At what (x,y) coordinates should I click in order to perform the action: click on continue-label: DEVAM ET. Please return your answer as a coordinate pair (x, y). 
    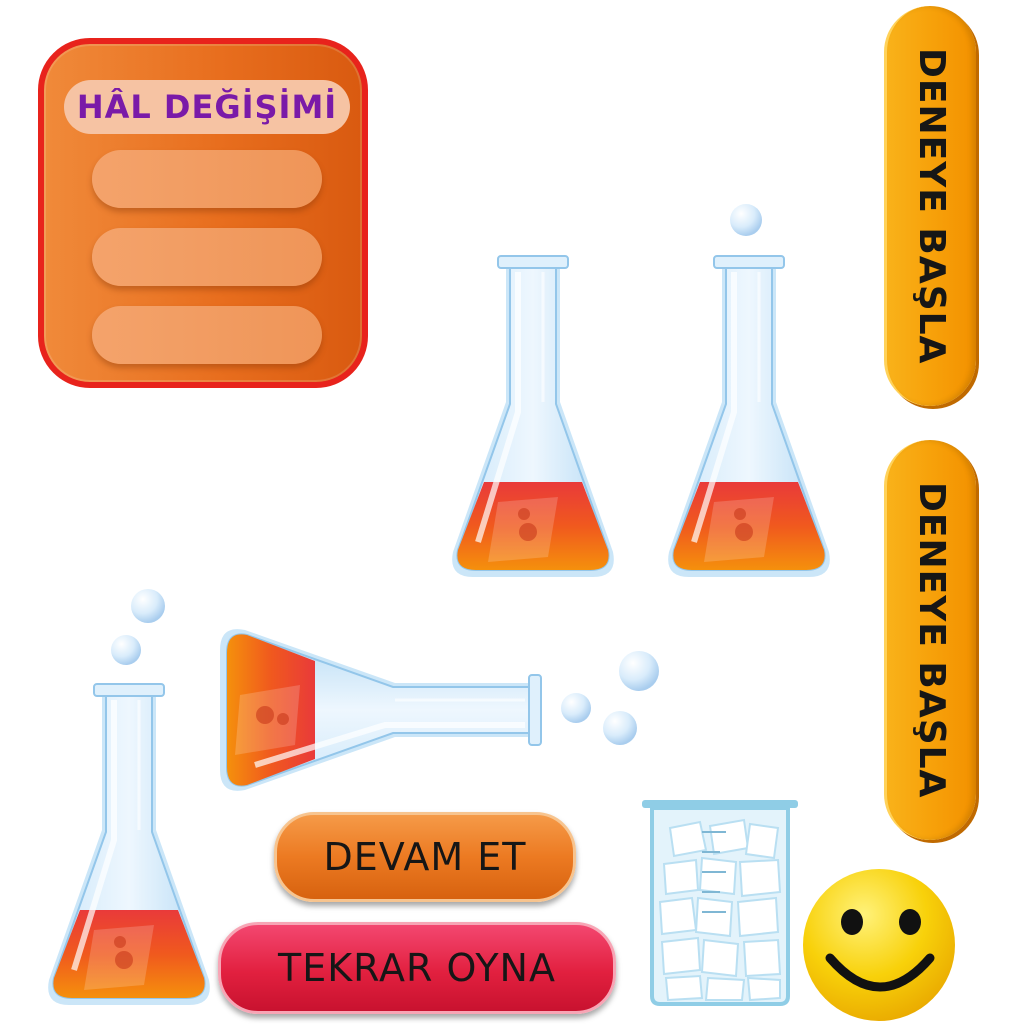
    Looking at the image, I should click on (425, 857).